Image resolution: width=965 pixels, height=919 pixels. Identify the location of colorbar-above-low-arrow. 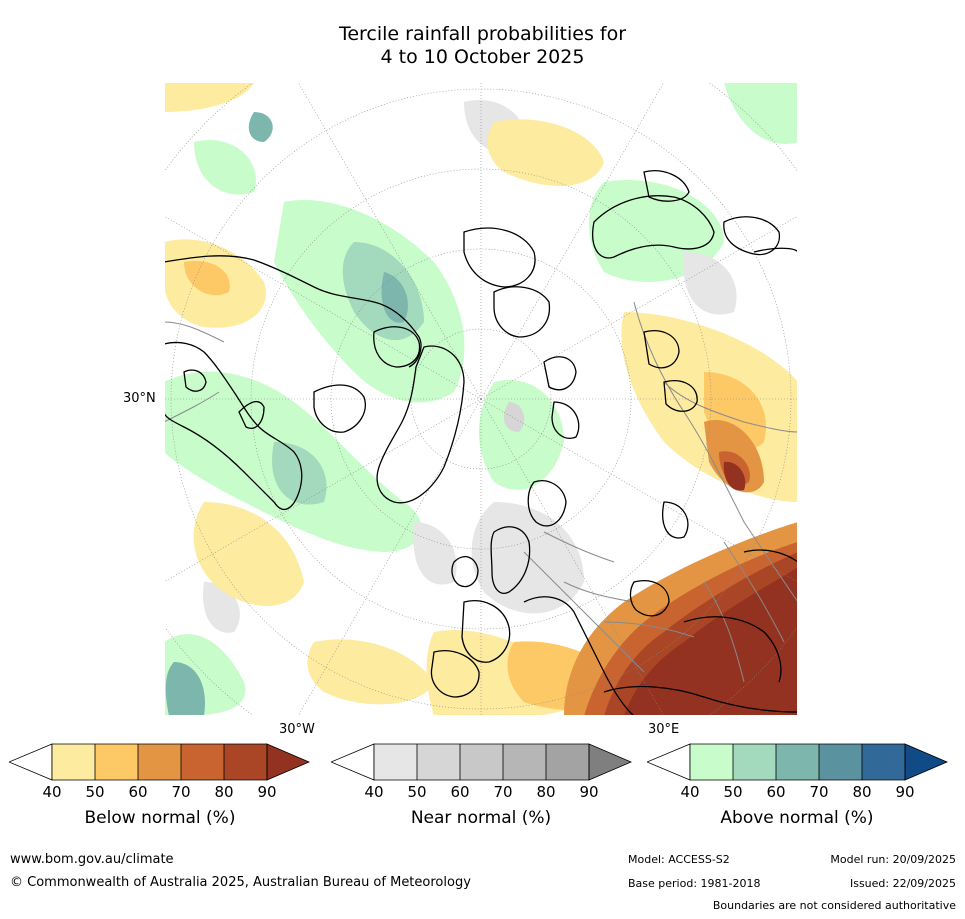
(669, 762).